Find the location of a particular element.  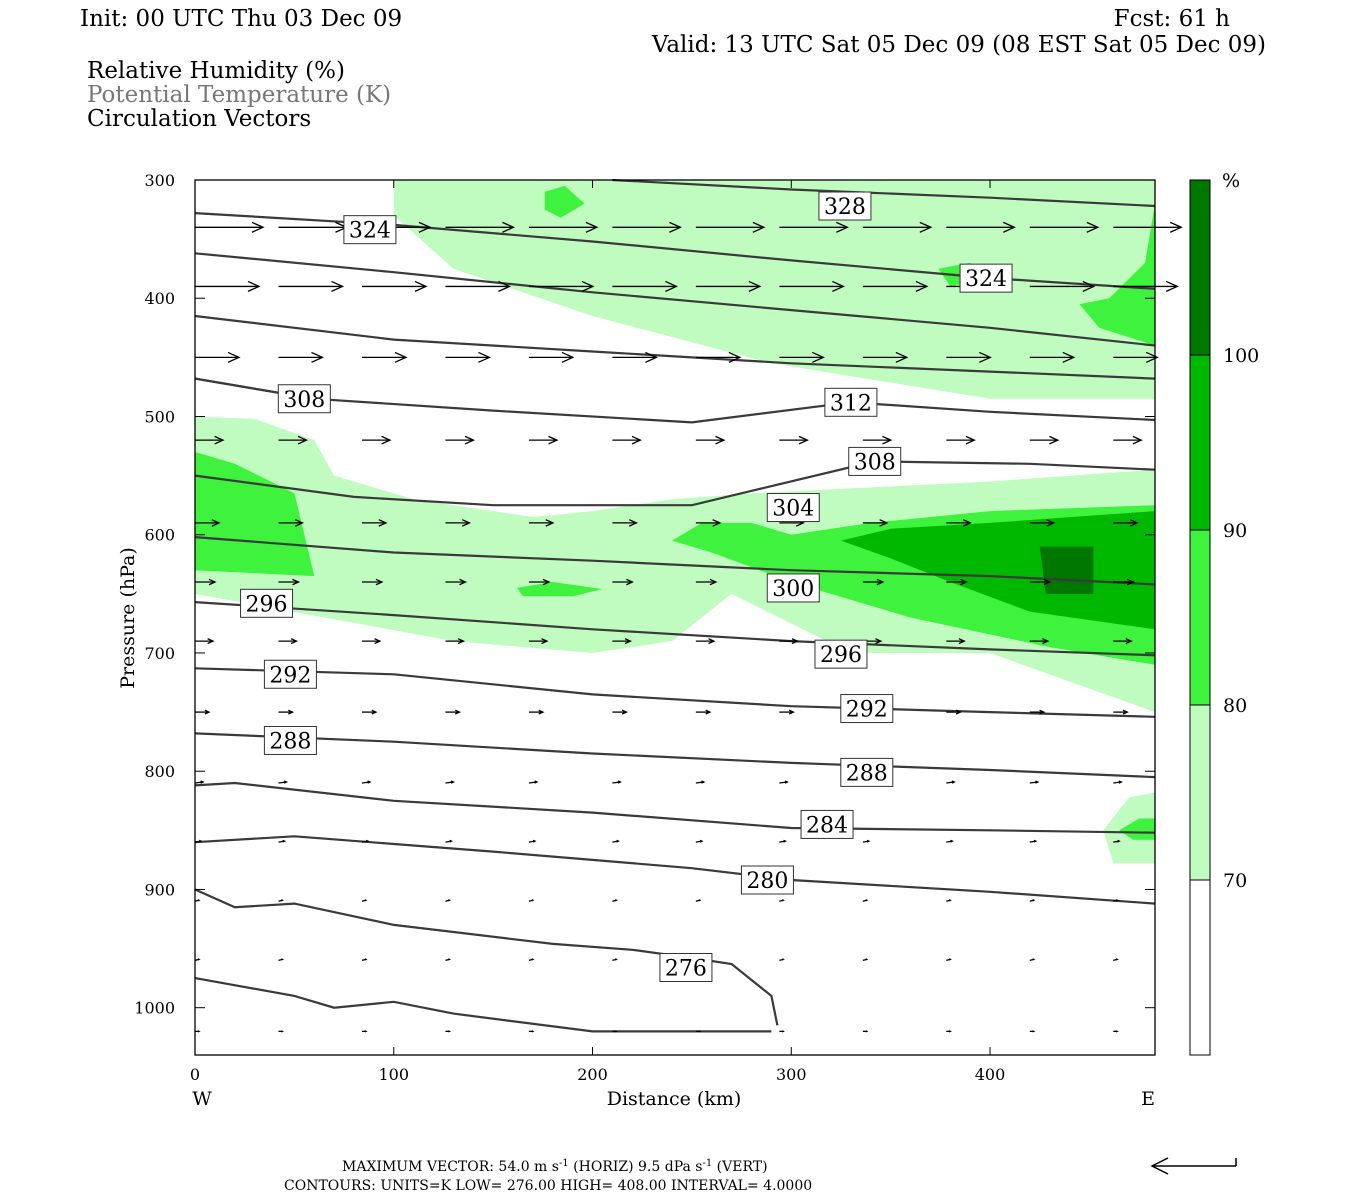

init-time: Init: 00 UTC Thu 03 Dec 09 is located at coordinates (241, 19).